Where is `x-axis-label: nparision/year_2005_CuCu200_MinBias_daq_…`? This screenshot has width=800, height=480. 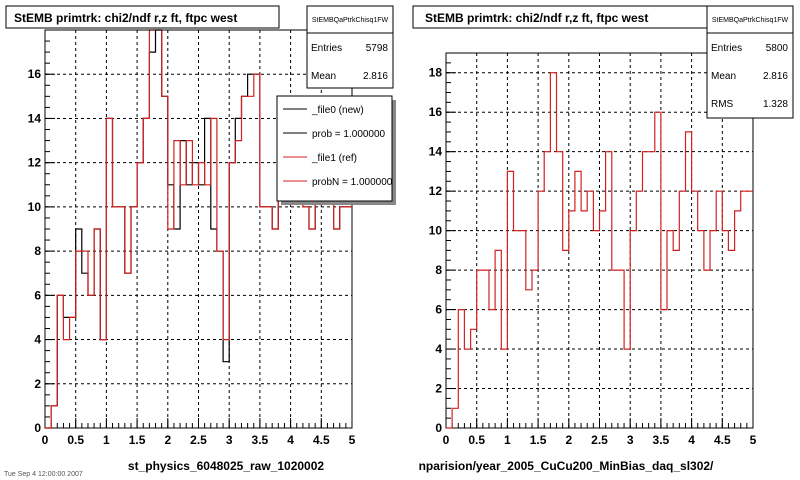
x-axis-label: nparision/year_2005_CuCu200_MinBias_daq_… is located at coordinates (566, 466).